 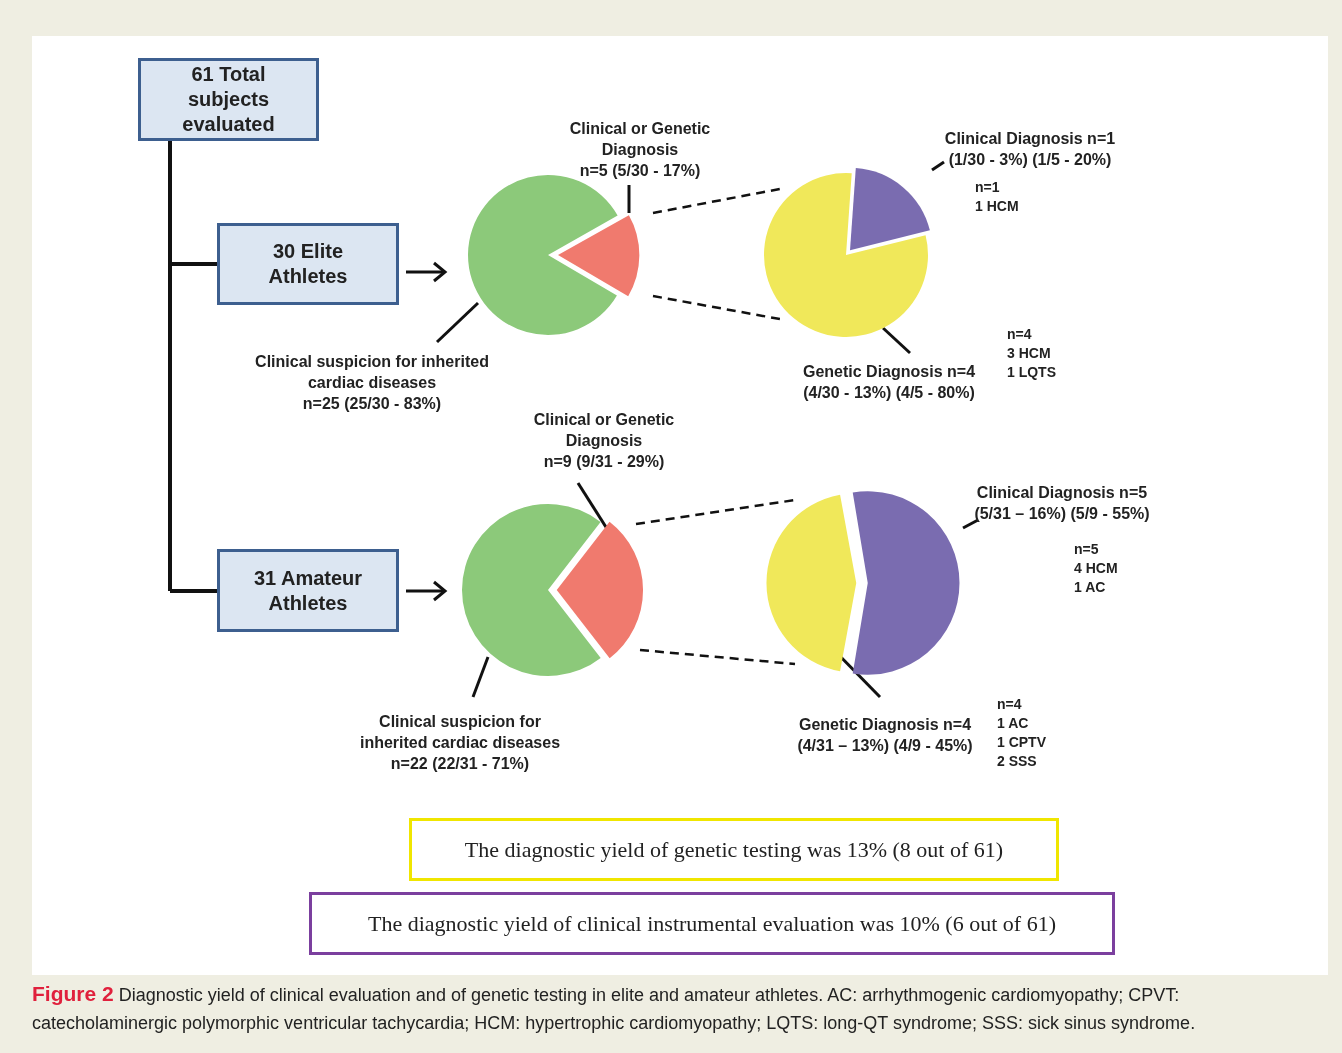 What do you see at coordinates (1096, 568) in the screenshot?
I see `text: n=5 4 HCM 1 AC` at bounding box center [1096, 568].